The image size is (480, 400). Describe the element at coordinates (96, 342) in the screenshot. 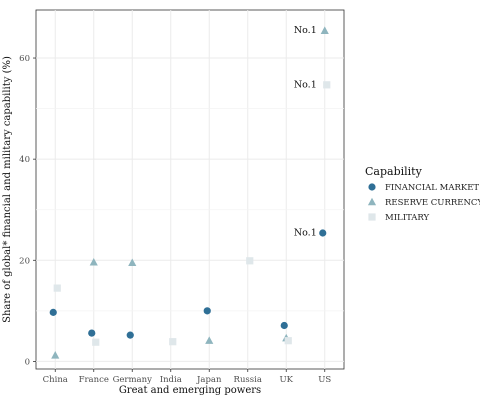

I see `point-military-france` at that location.